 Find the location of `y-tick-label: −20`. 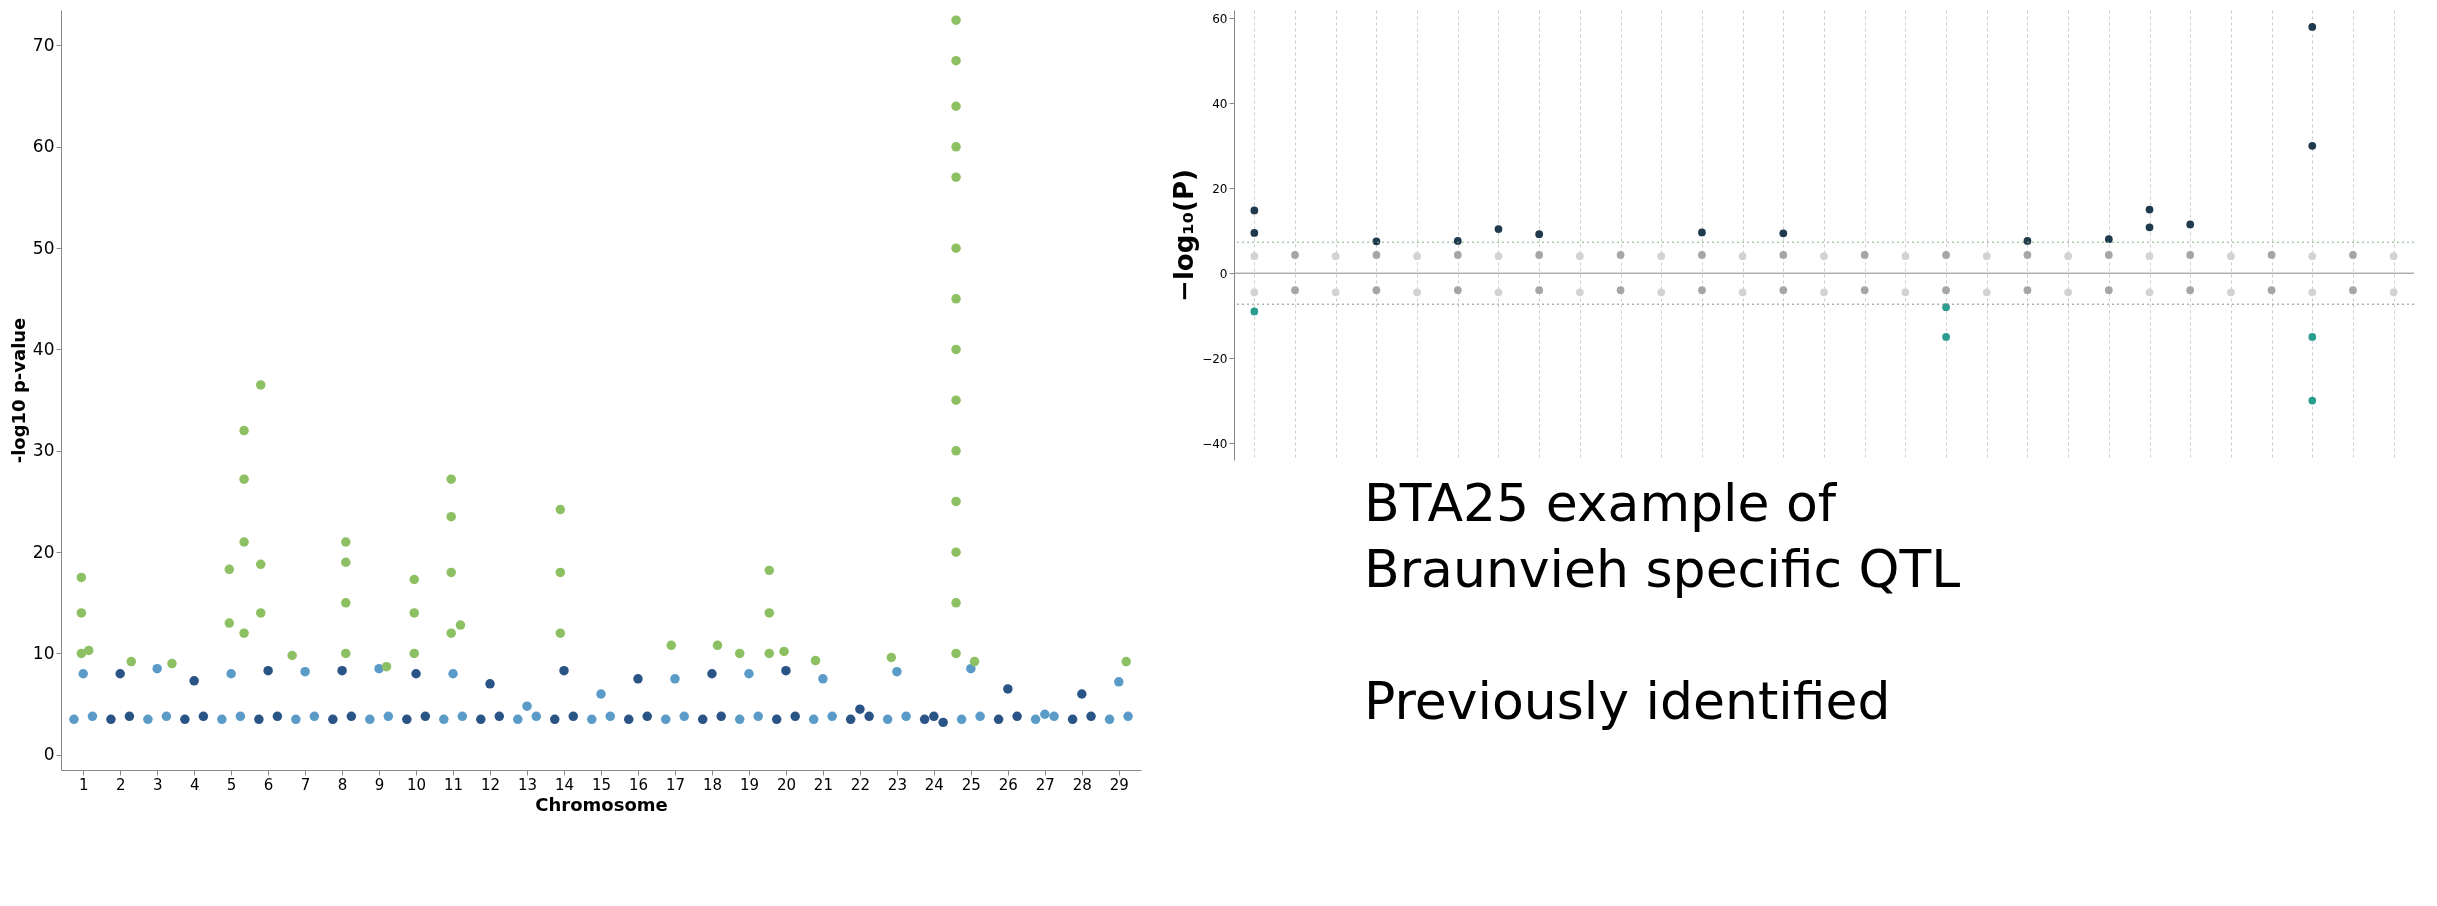

y-tick-label: −20 is located at coordinates (1215, 358).